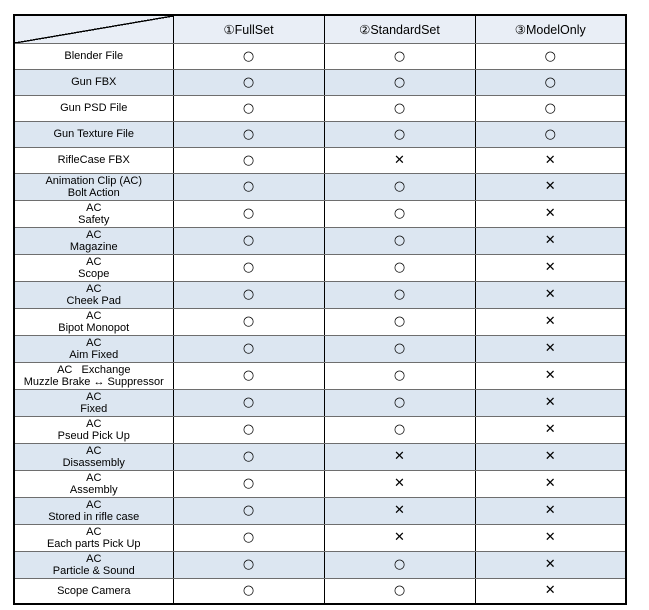 The width and height of the screenshot is (649, 610). I want to click on row-label: Gun PSD File, so click(93, 108).